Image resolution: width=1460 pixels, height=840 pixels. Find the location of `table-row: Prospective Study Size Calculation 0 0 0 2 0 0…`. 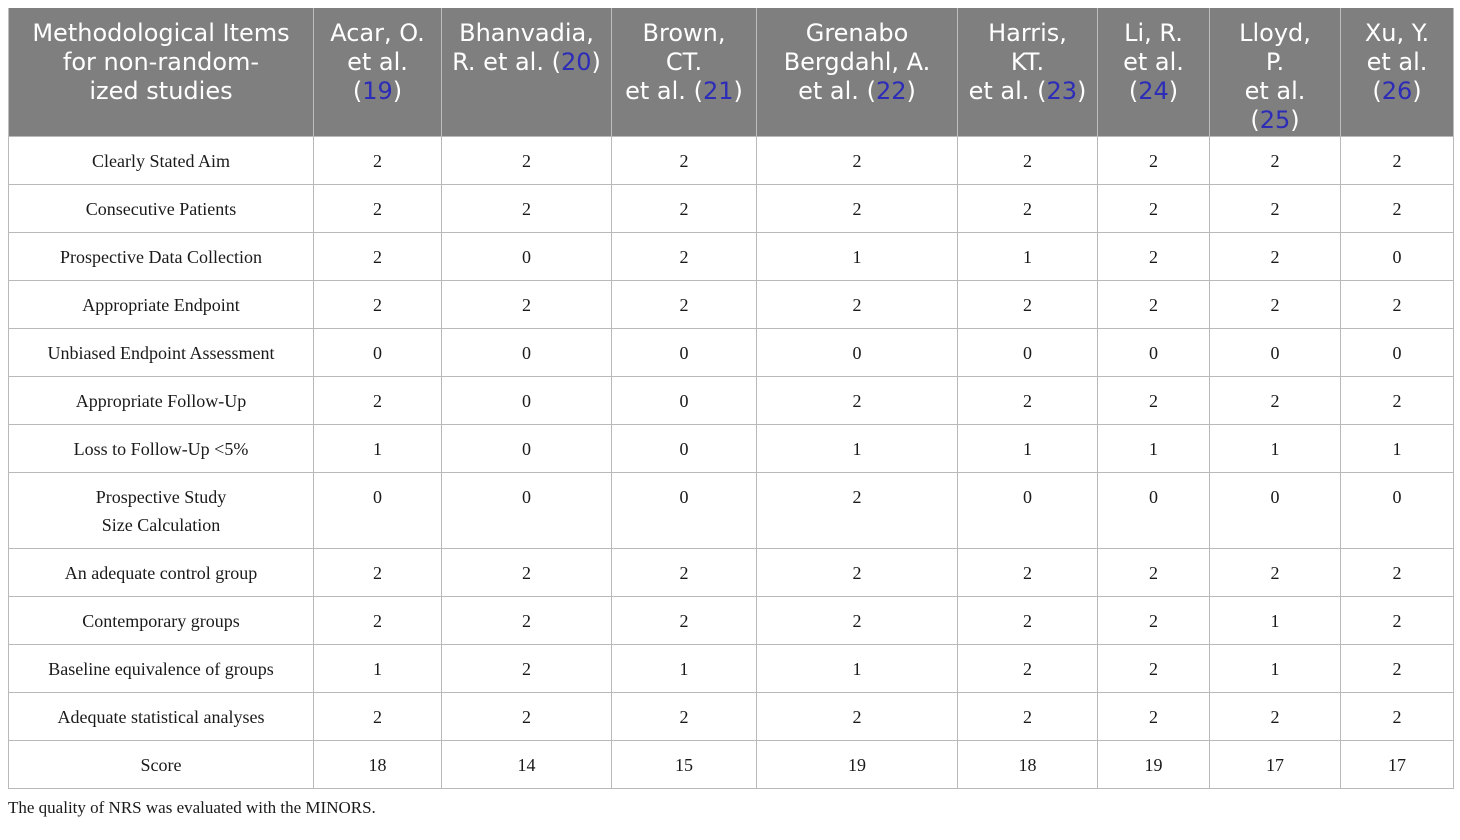

table-row: Prospective Study Size Calculation 0 0 0 2 0 0… is located at coordinates (731, 510).